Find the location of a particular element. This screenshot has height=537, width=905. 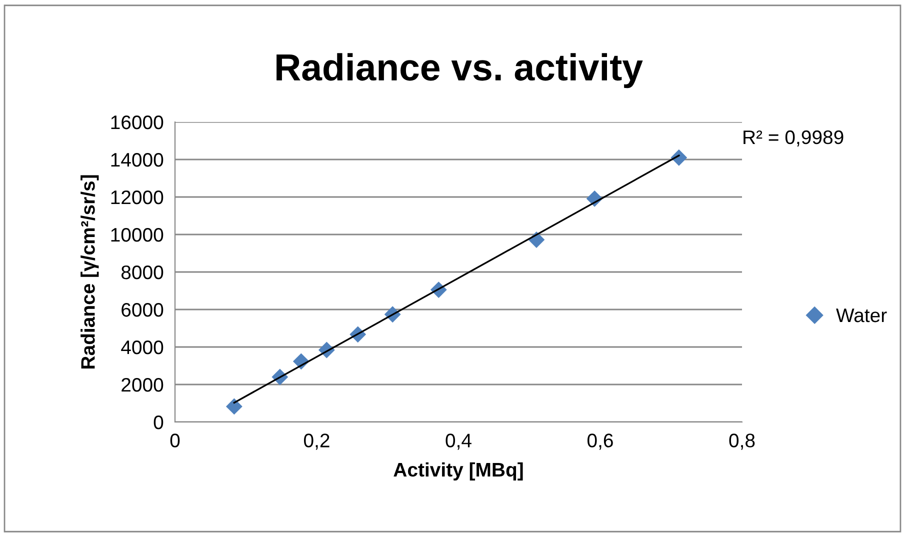

x-tick-label: 0,4 is located at coordinates (459, 442).